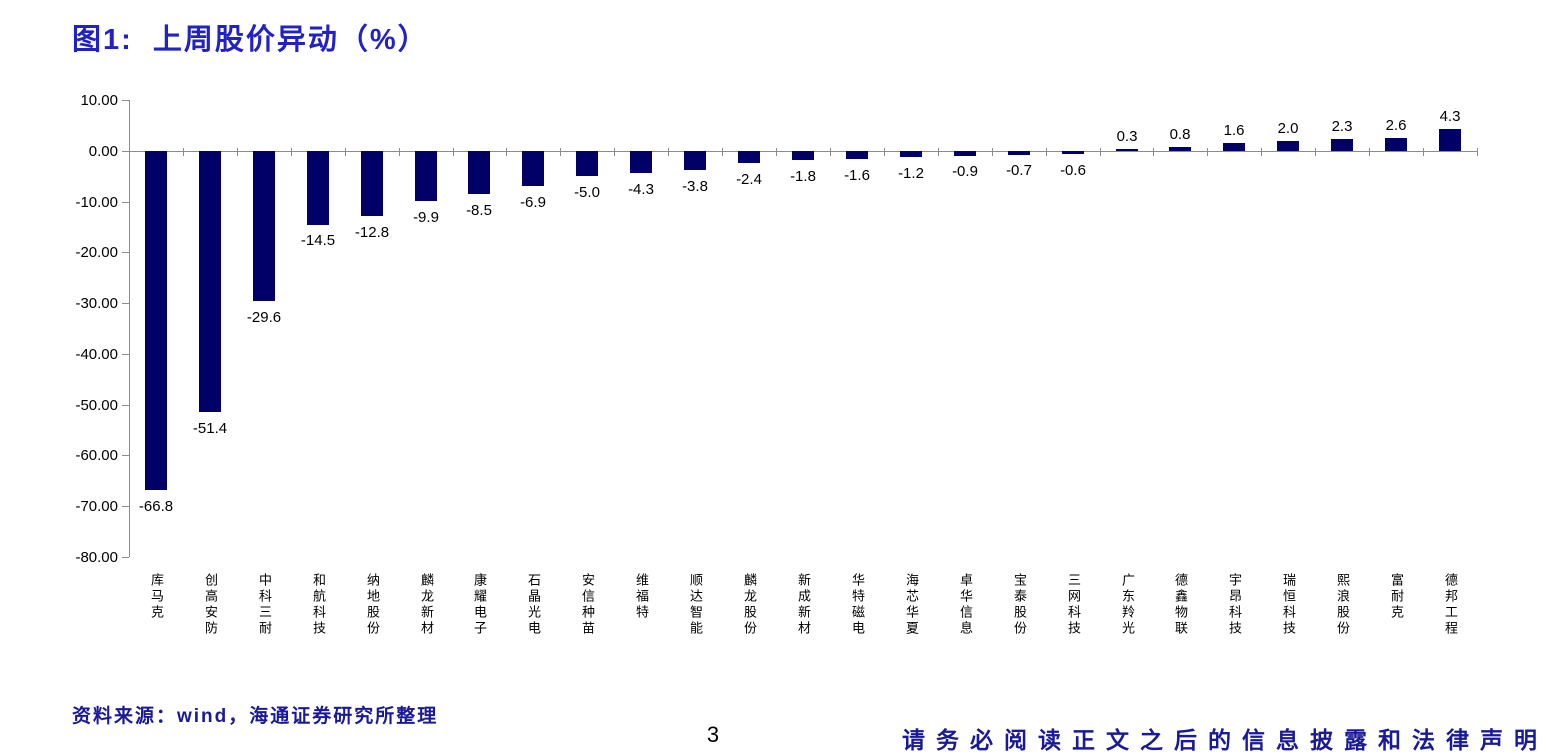  Describe the element at coordinates (96, 202) in the screenshot. I see `y-axis-tick-label: -10.00` at that location.